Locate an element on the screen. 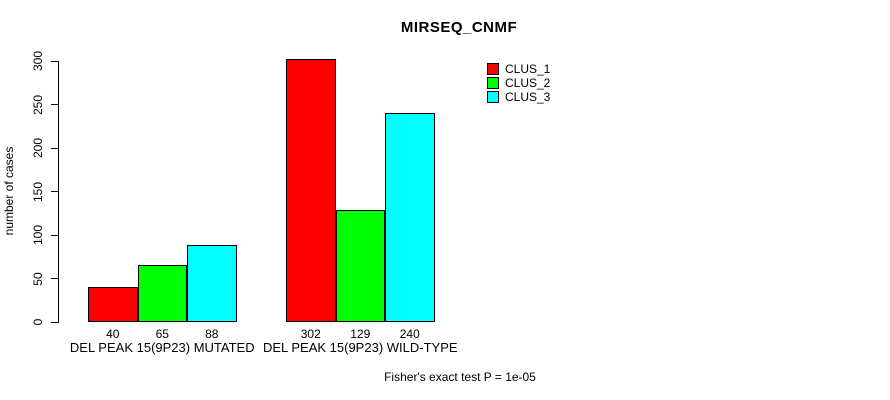 This screenshot has width=890, height=400. bar-value-label: 40 is located at coordinates (113, 334).